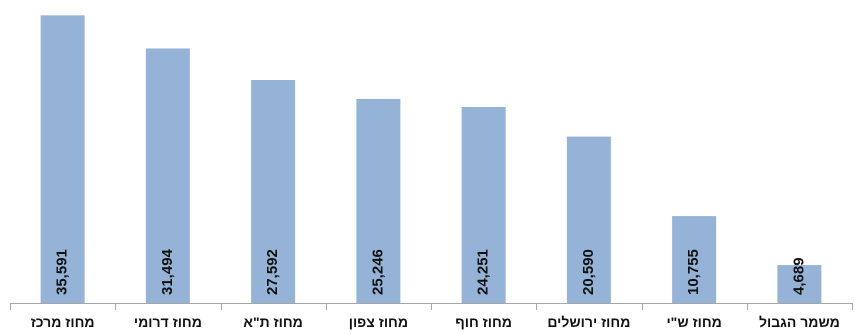 Image resolution: width=855 pixels, height=334 pixels. What do you see at coordinates (62, 272) in the screenshot?
I see `data-label-0: 35,591` at bounding box center [62, 272].